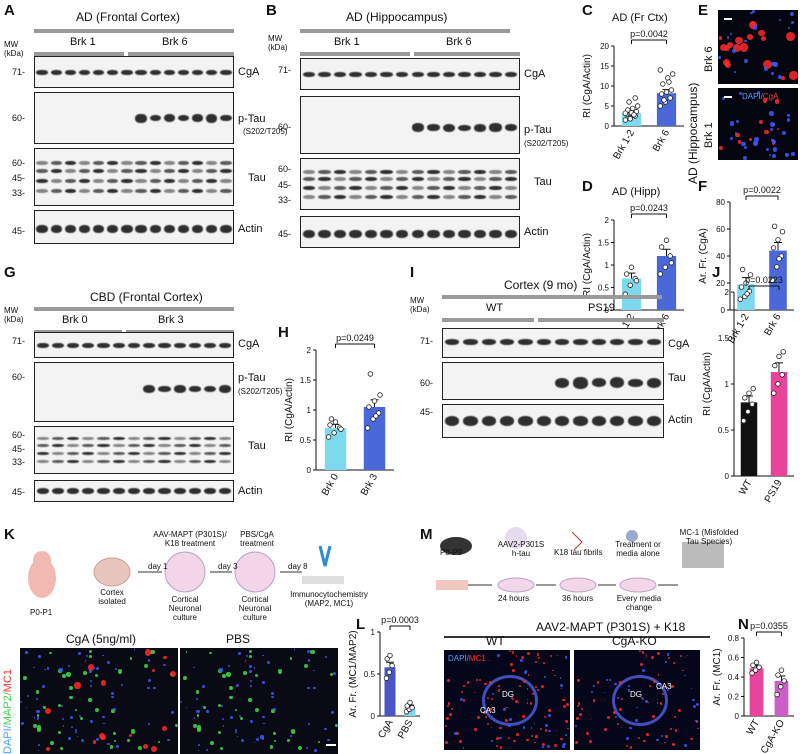 Image resolution: width=800 pixels, height=754 pixels. I want to click on panel-b-label-tau: Tau, so click(543, 182).